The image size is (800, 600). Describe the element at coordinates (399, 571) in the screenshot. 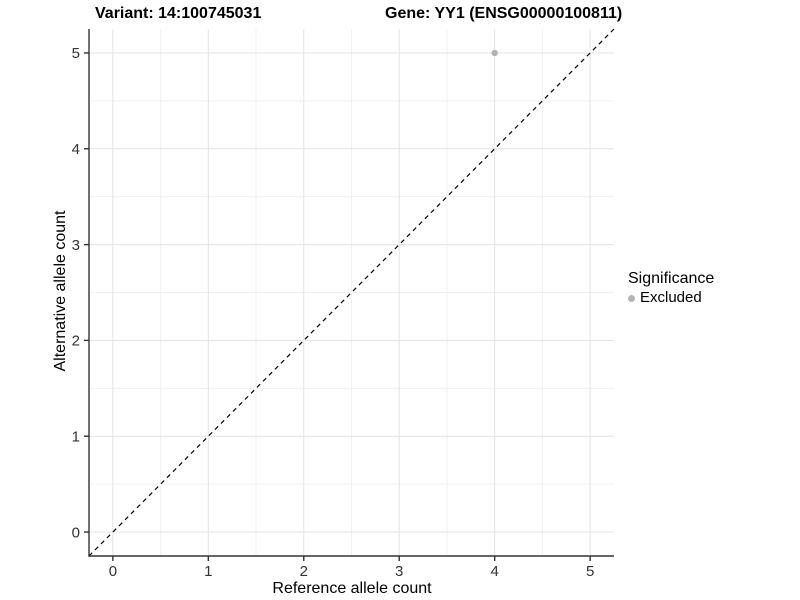

I see `x-tick-label: 3` at that location.